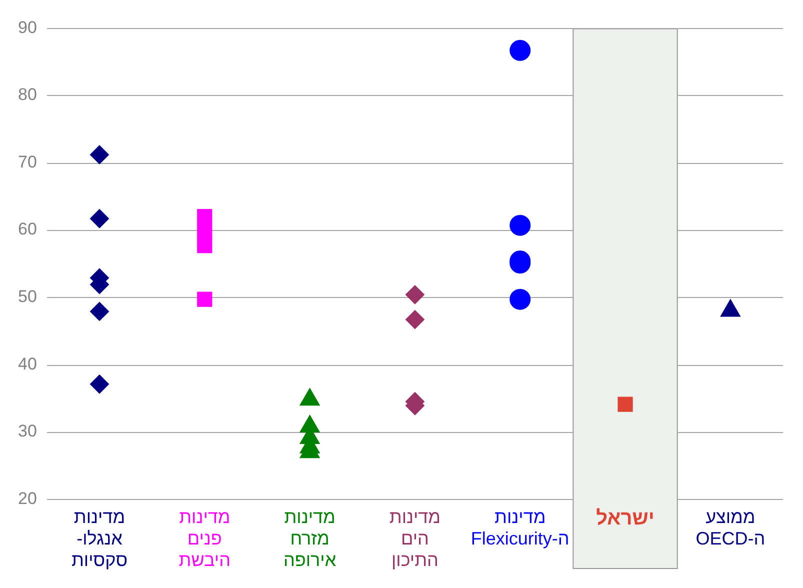 The image size is (803, 588). I want to click on y-tick-label: 50, so click(27, 296).